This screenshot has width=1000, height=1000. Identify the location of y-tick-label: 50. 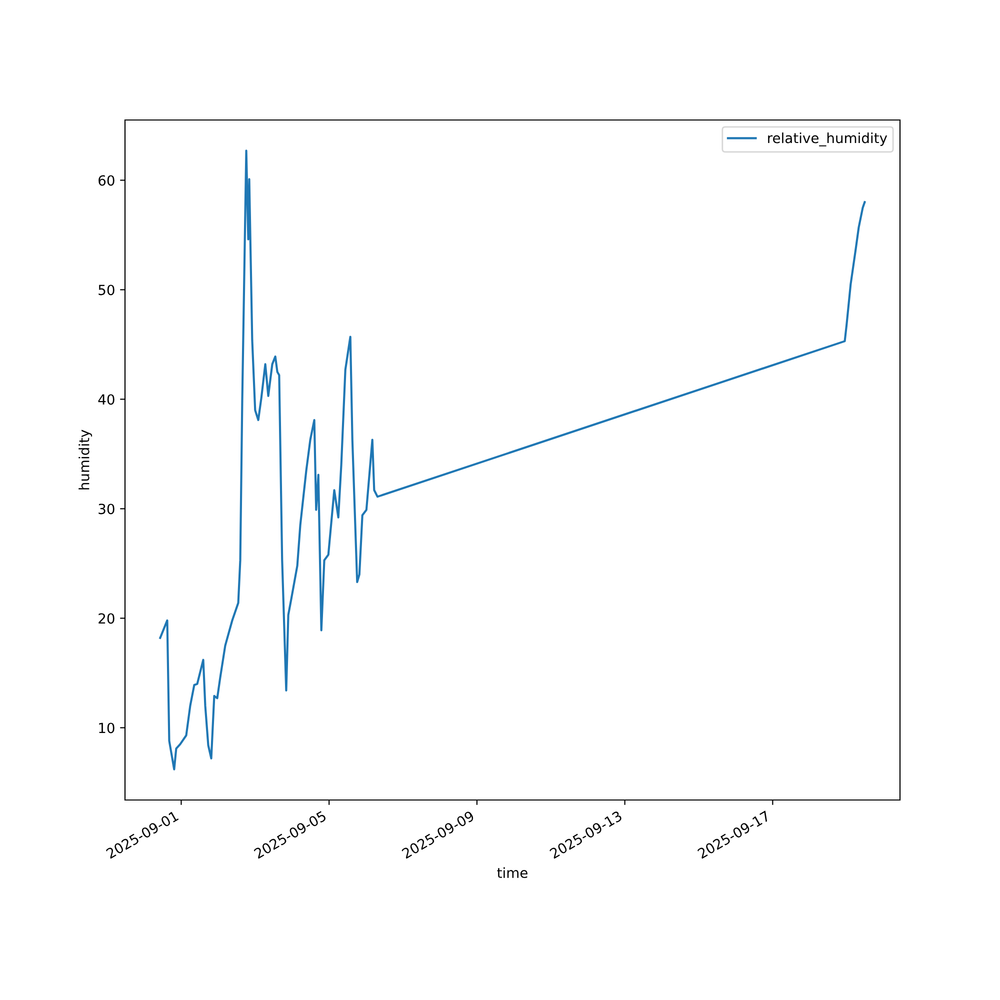
(106, 290).